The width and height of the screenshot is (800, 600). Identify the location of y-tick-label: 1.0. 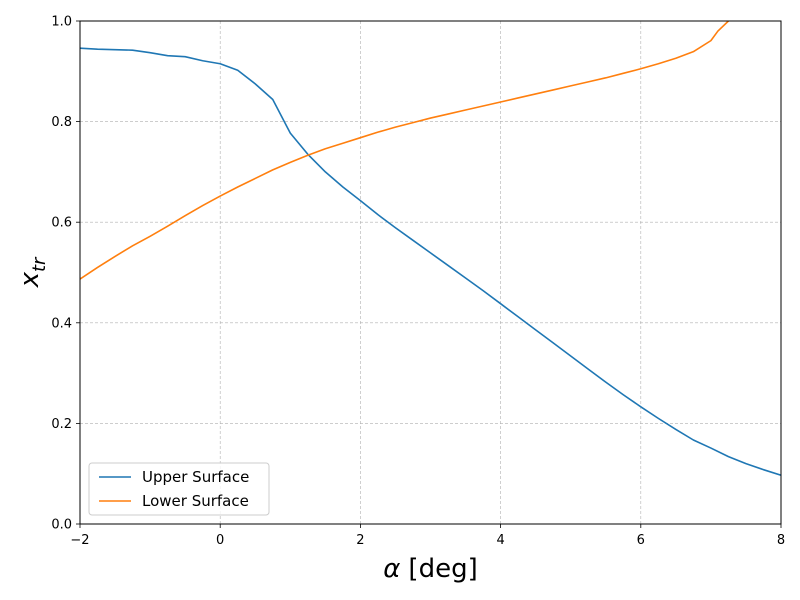
(61, 22).